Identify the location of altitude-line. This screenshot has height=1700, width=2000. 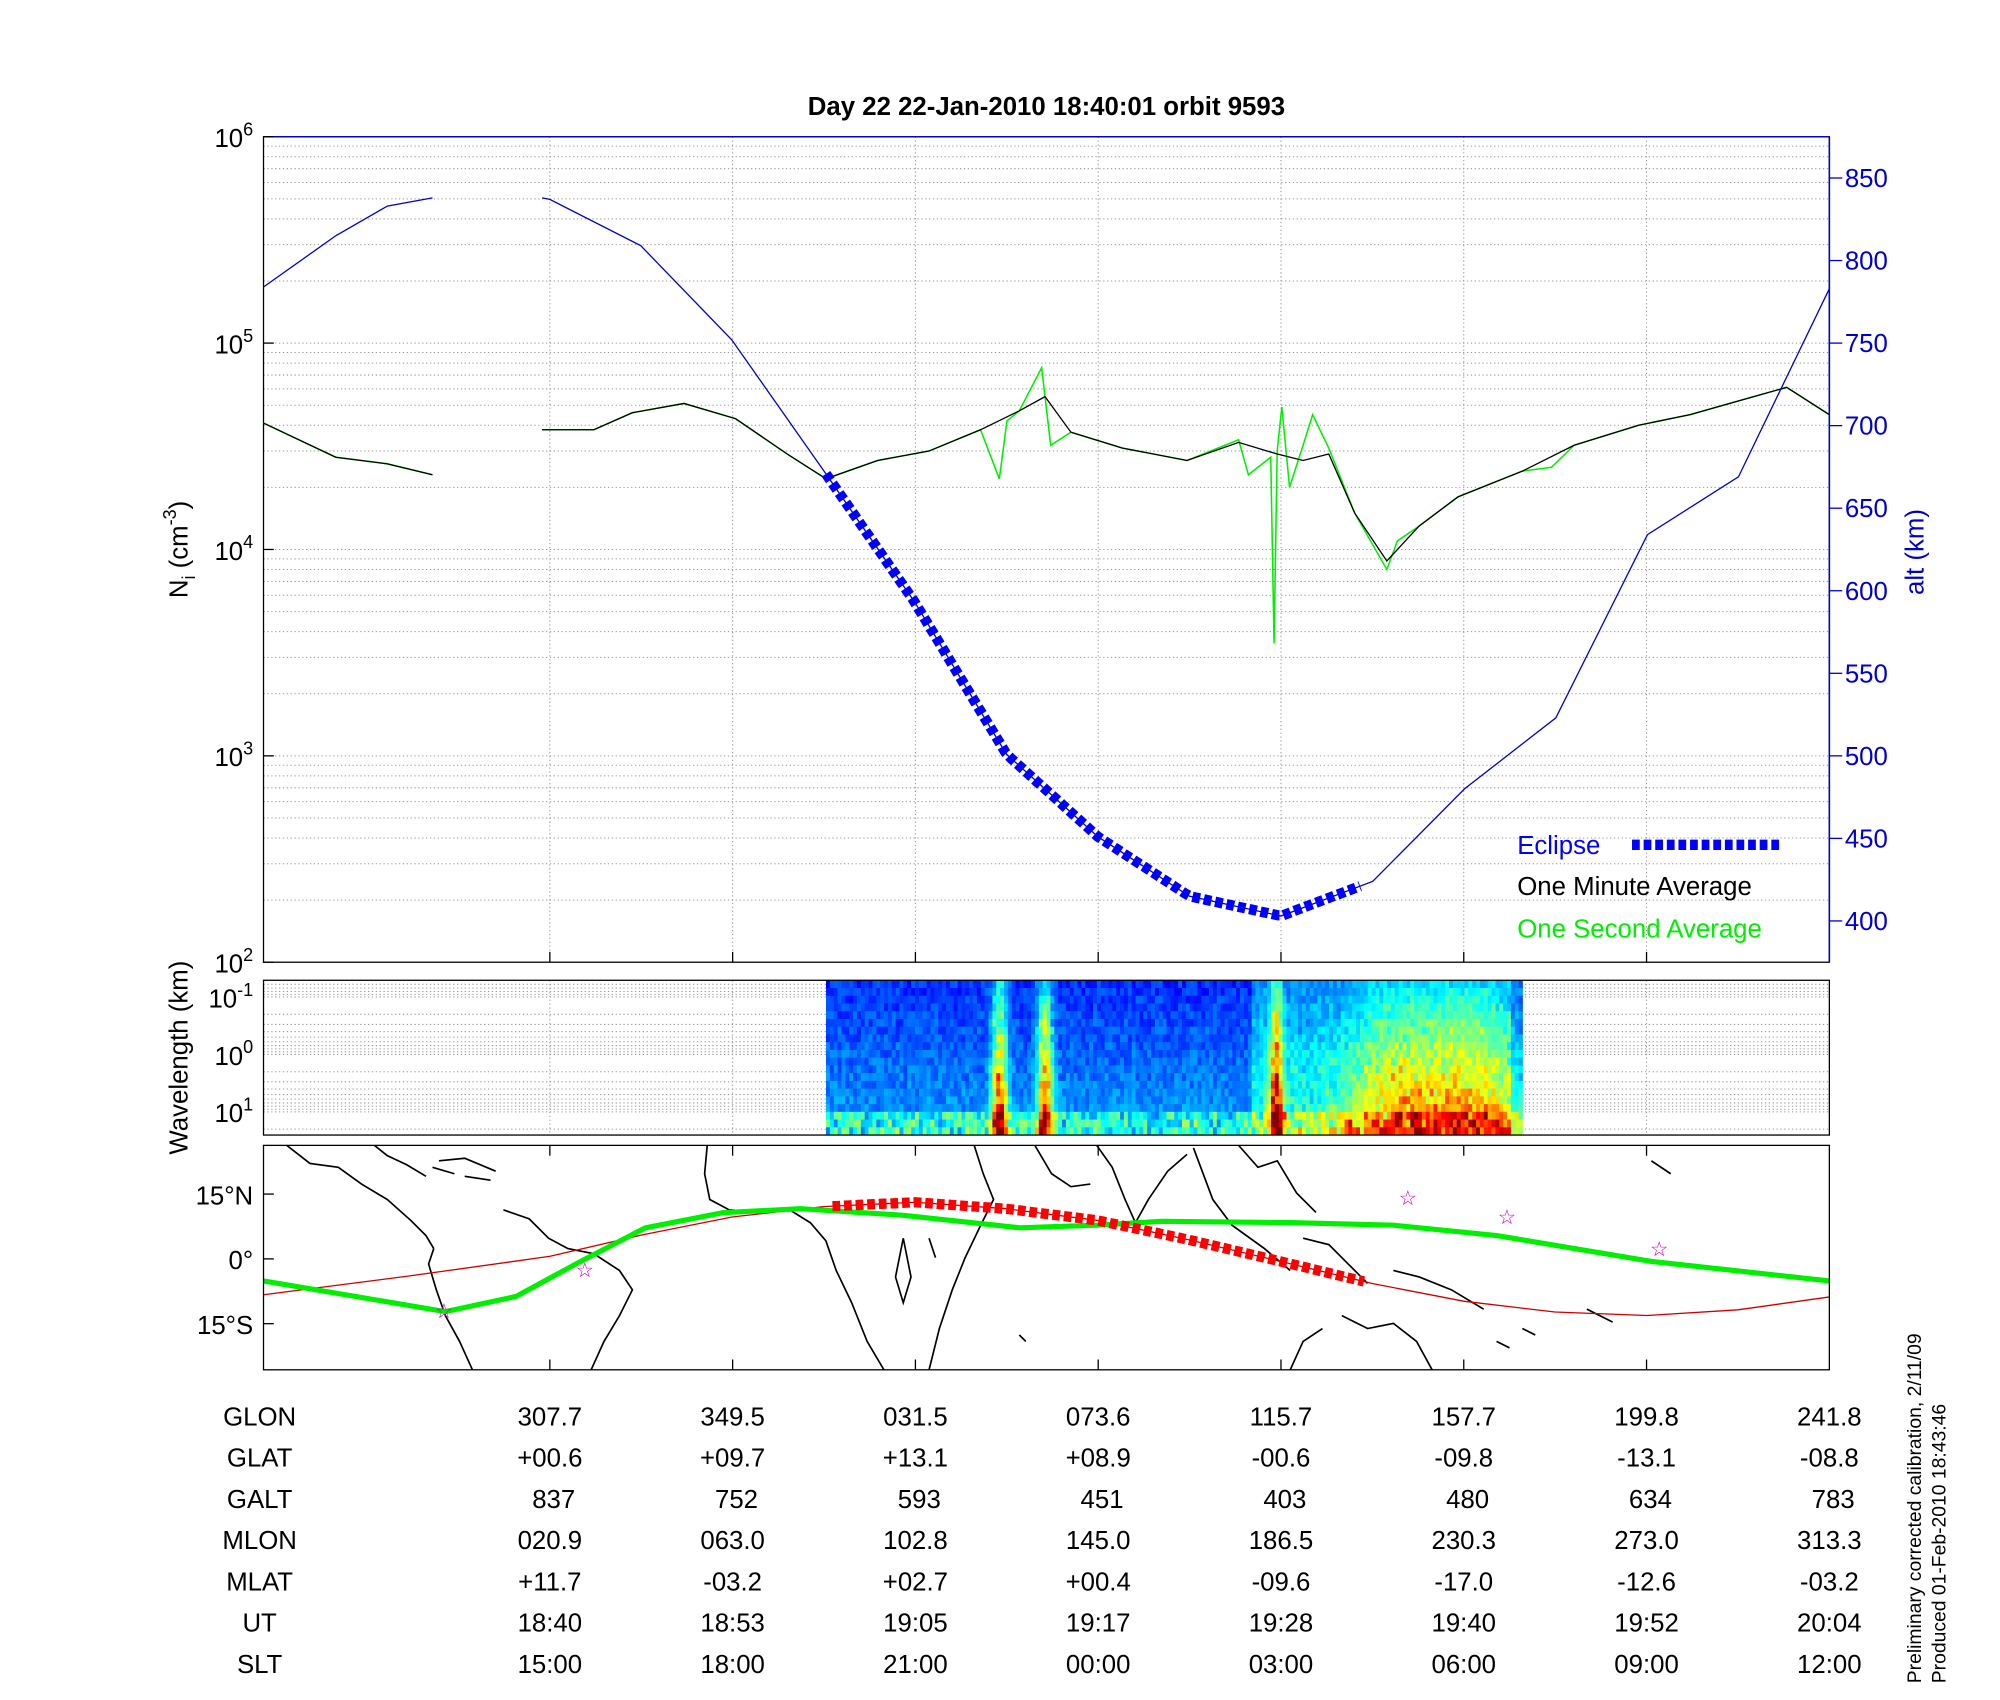
(348, 242).